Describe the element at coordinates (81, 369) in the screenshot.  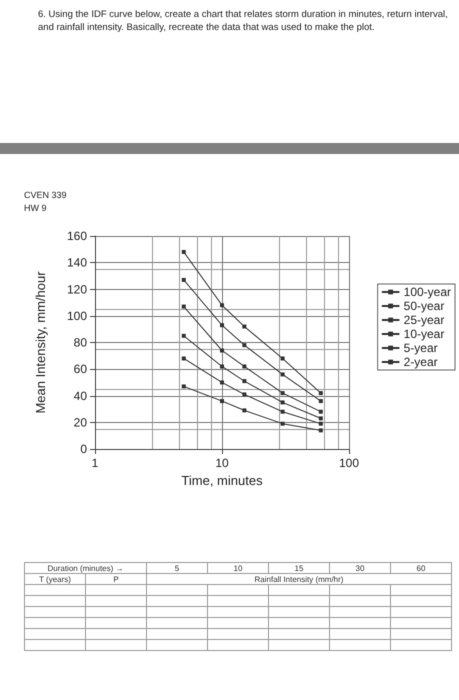
I see `y-tick-label: 60` at that location.